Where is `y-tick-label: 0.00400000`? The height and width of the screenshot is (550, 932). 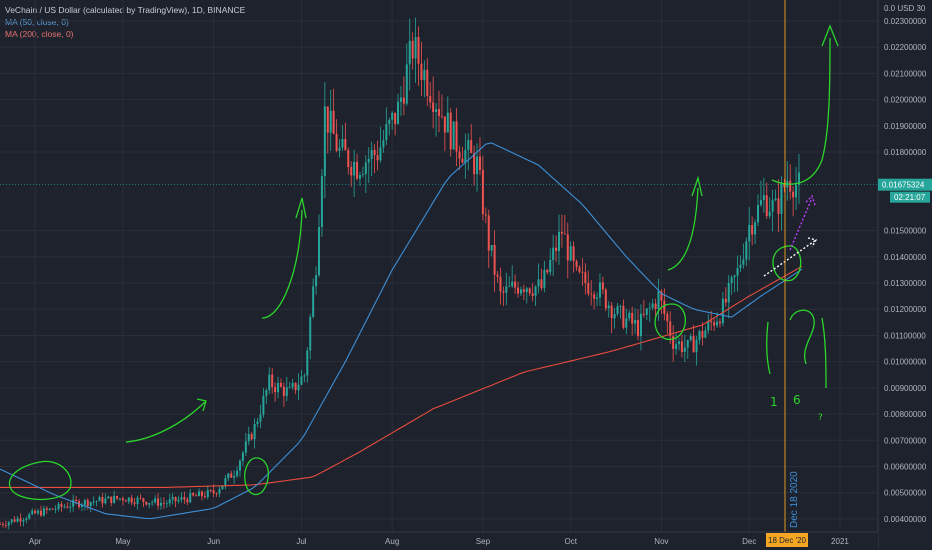 y-tick-label: 0.00400000 is located at coordinates (905, 519).